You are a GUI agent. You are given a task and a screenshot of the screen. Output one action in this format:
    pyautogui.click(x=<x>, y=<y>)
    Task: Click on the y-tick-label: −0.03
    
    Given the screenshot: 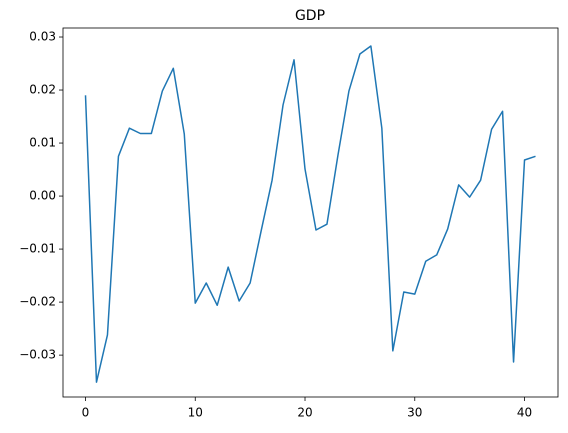 What is the action you would take?
    pyautogui.click(x=37, y=355)
    